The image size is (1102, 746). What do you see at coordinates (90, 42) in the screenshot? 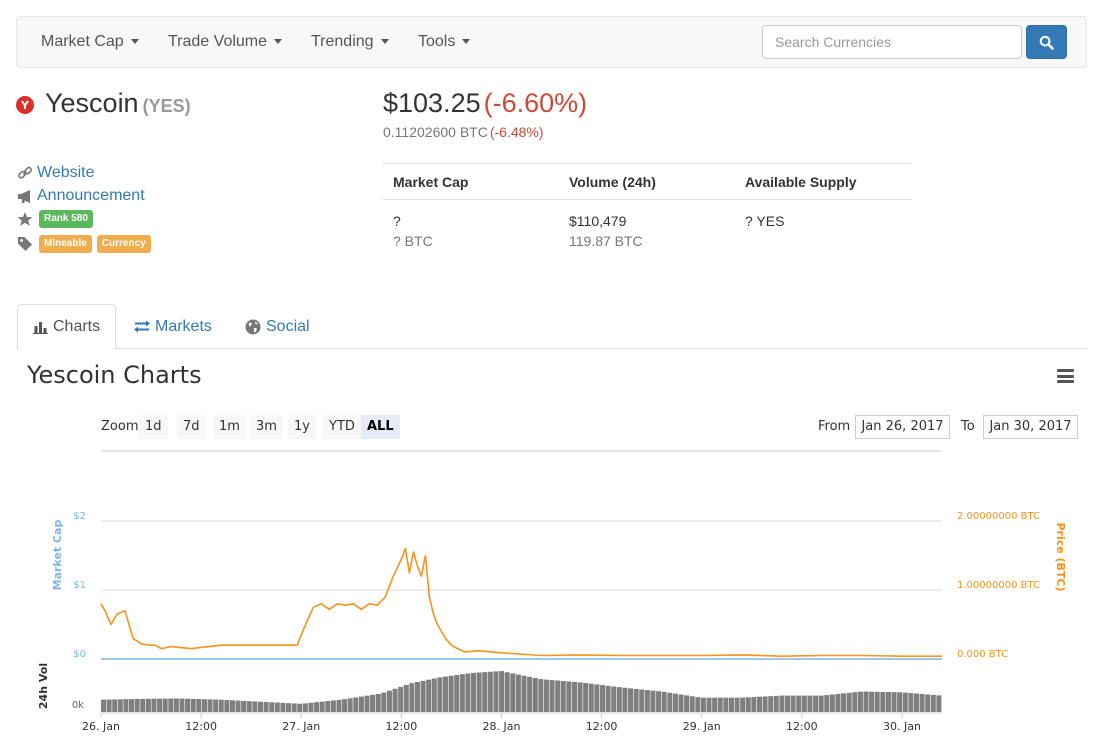
I see `nav-market-cap: Market Cap` at bounding box center [90, 42].